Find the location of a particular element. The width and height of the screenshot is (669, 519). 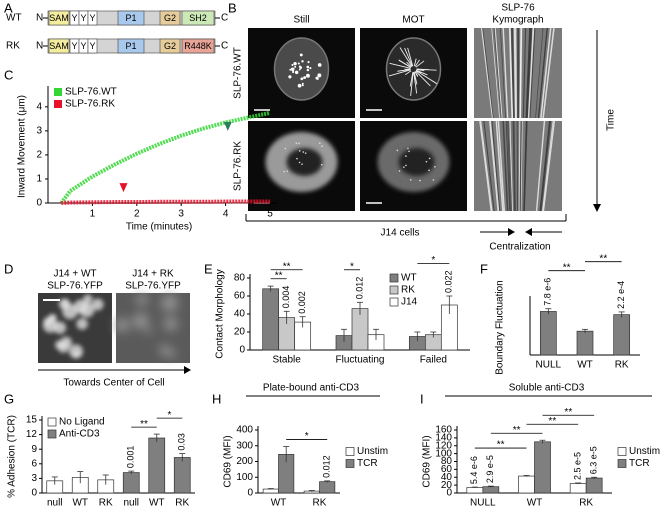

row-title: SLP-76.RK is located at coordinates (238, 166).